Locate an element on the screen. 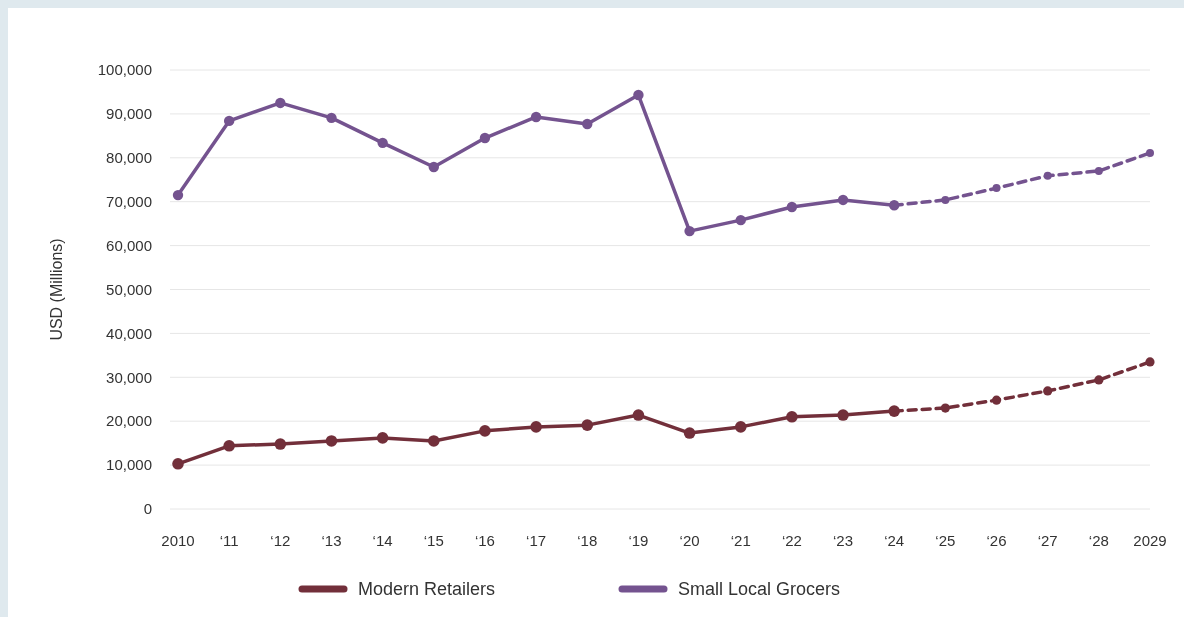  x-tick-label: ‘14 is located at coordinates (382, 540).